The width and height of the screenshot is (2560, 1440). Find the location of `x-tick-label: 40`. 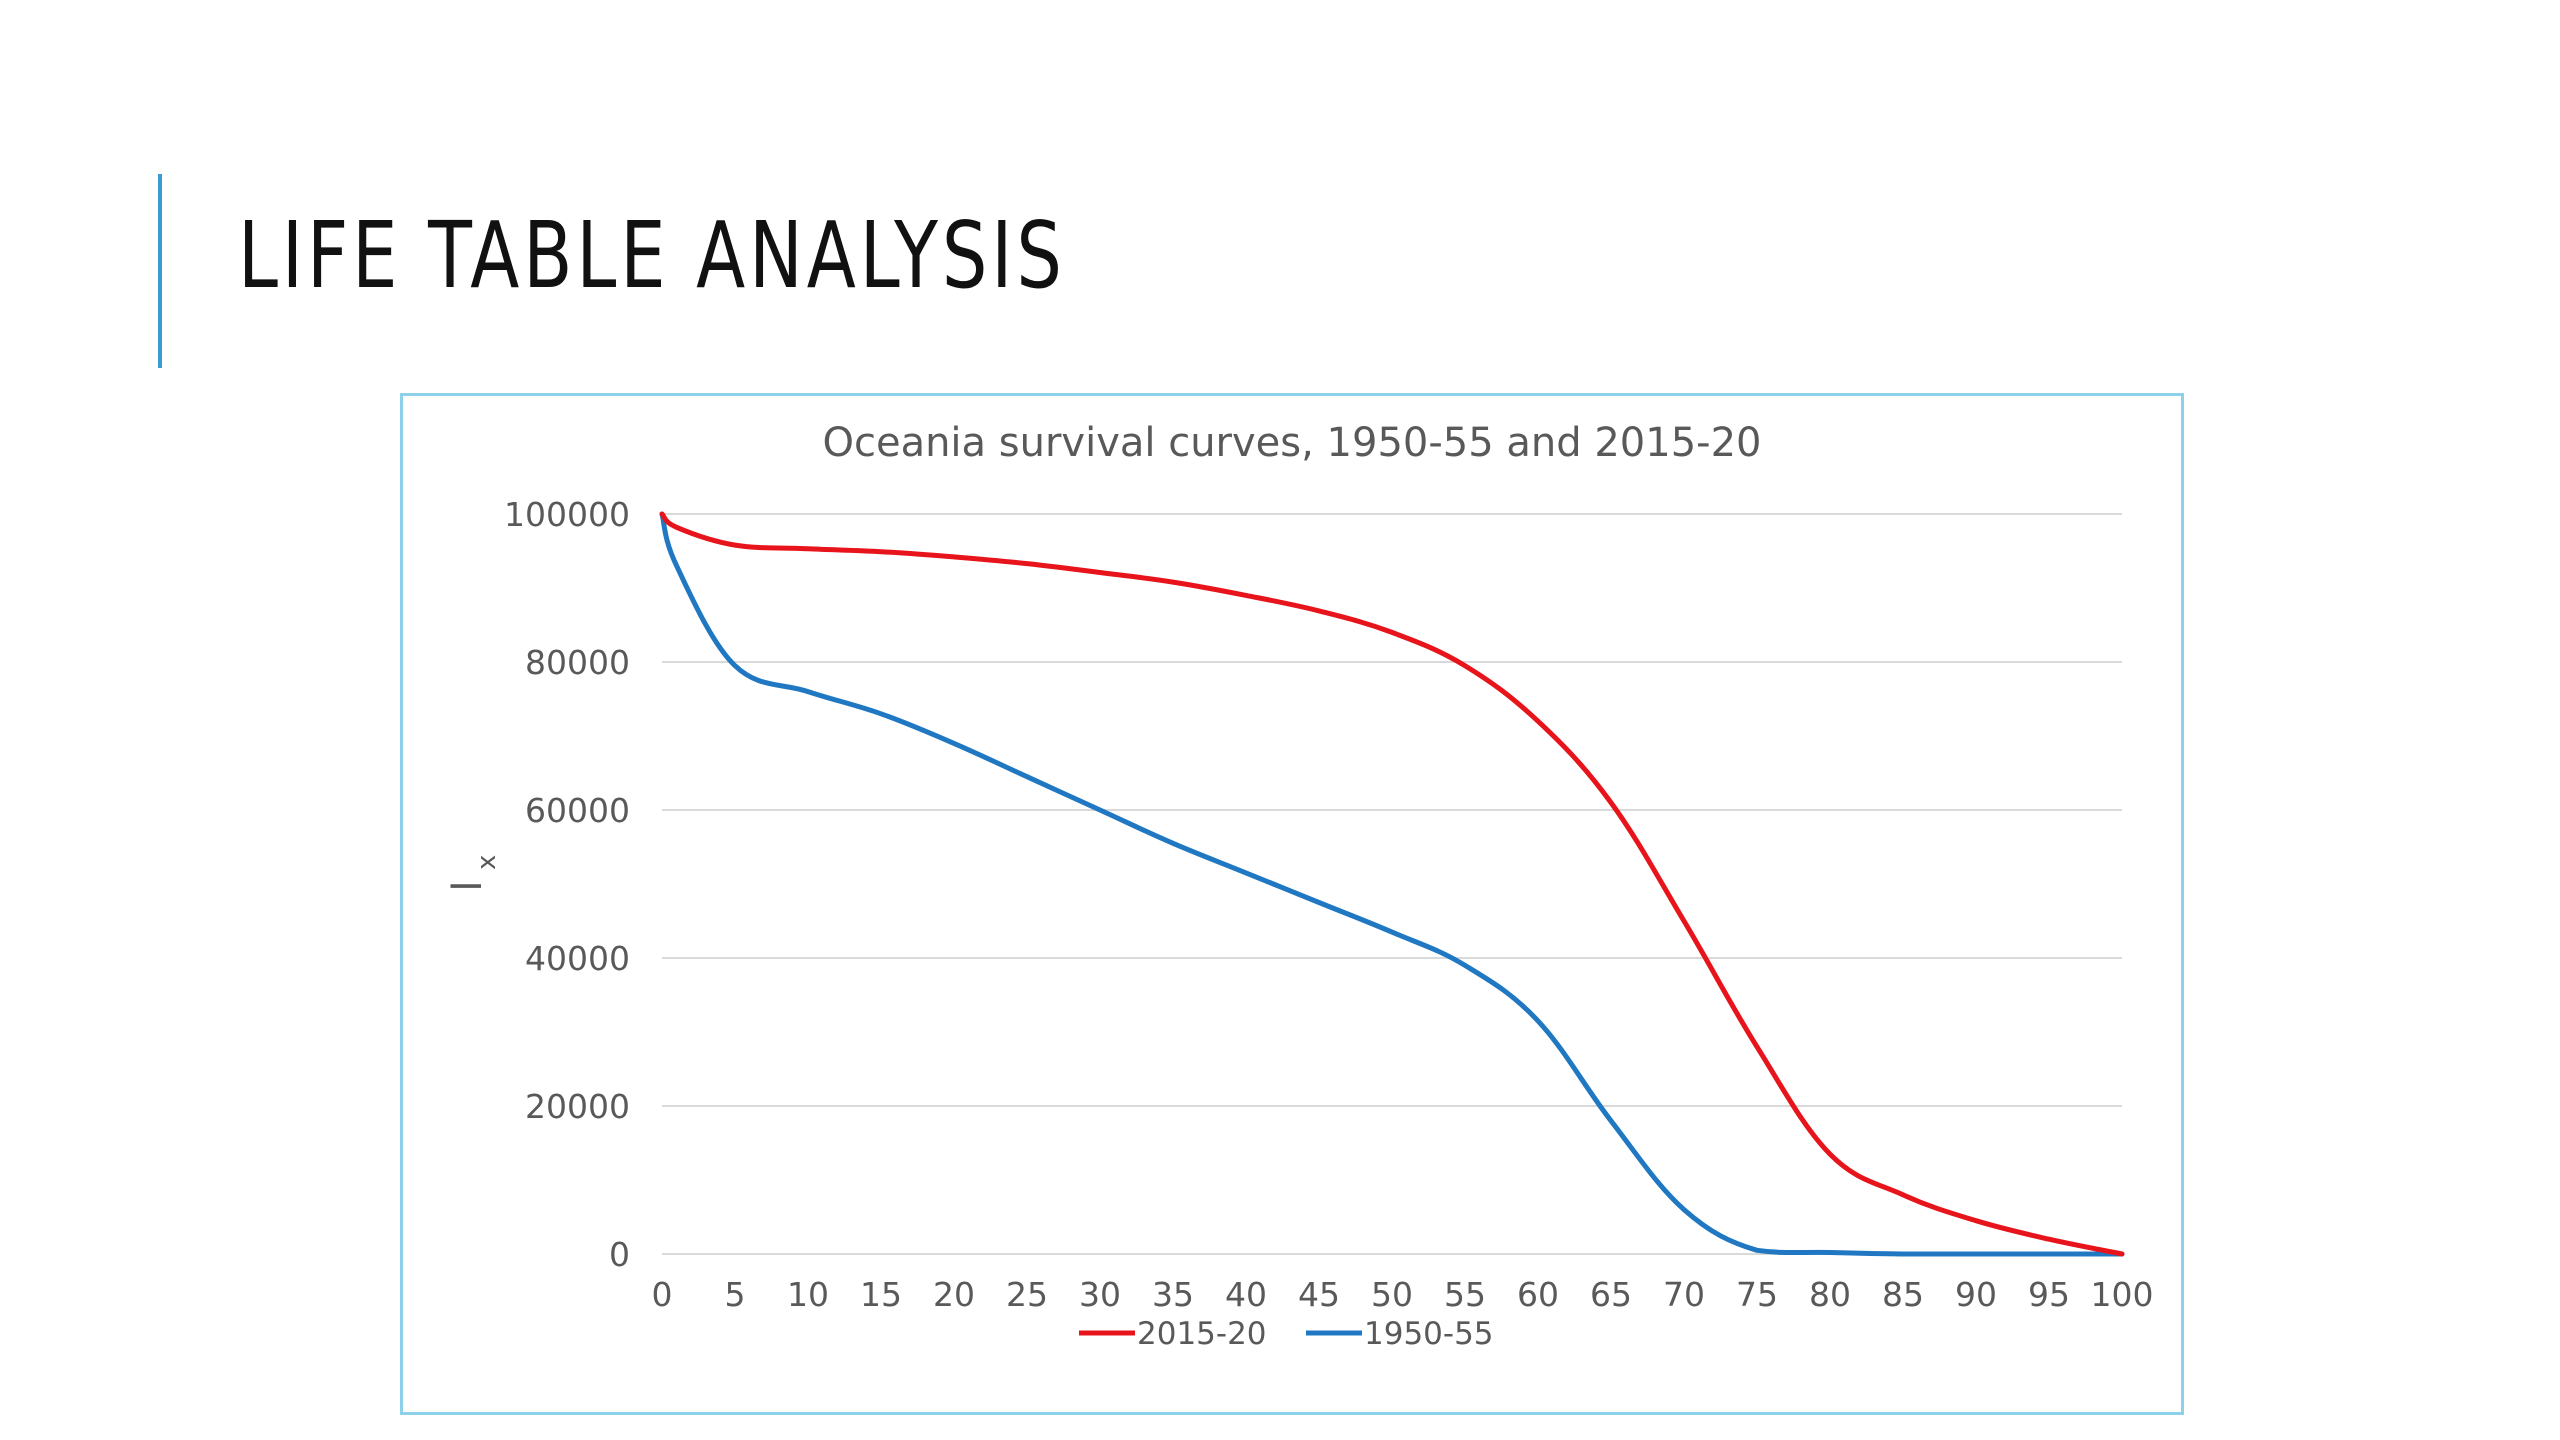

x-tick-label: 40 is located at coordinates (1246, 1294).